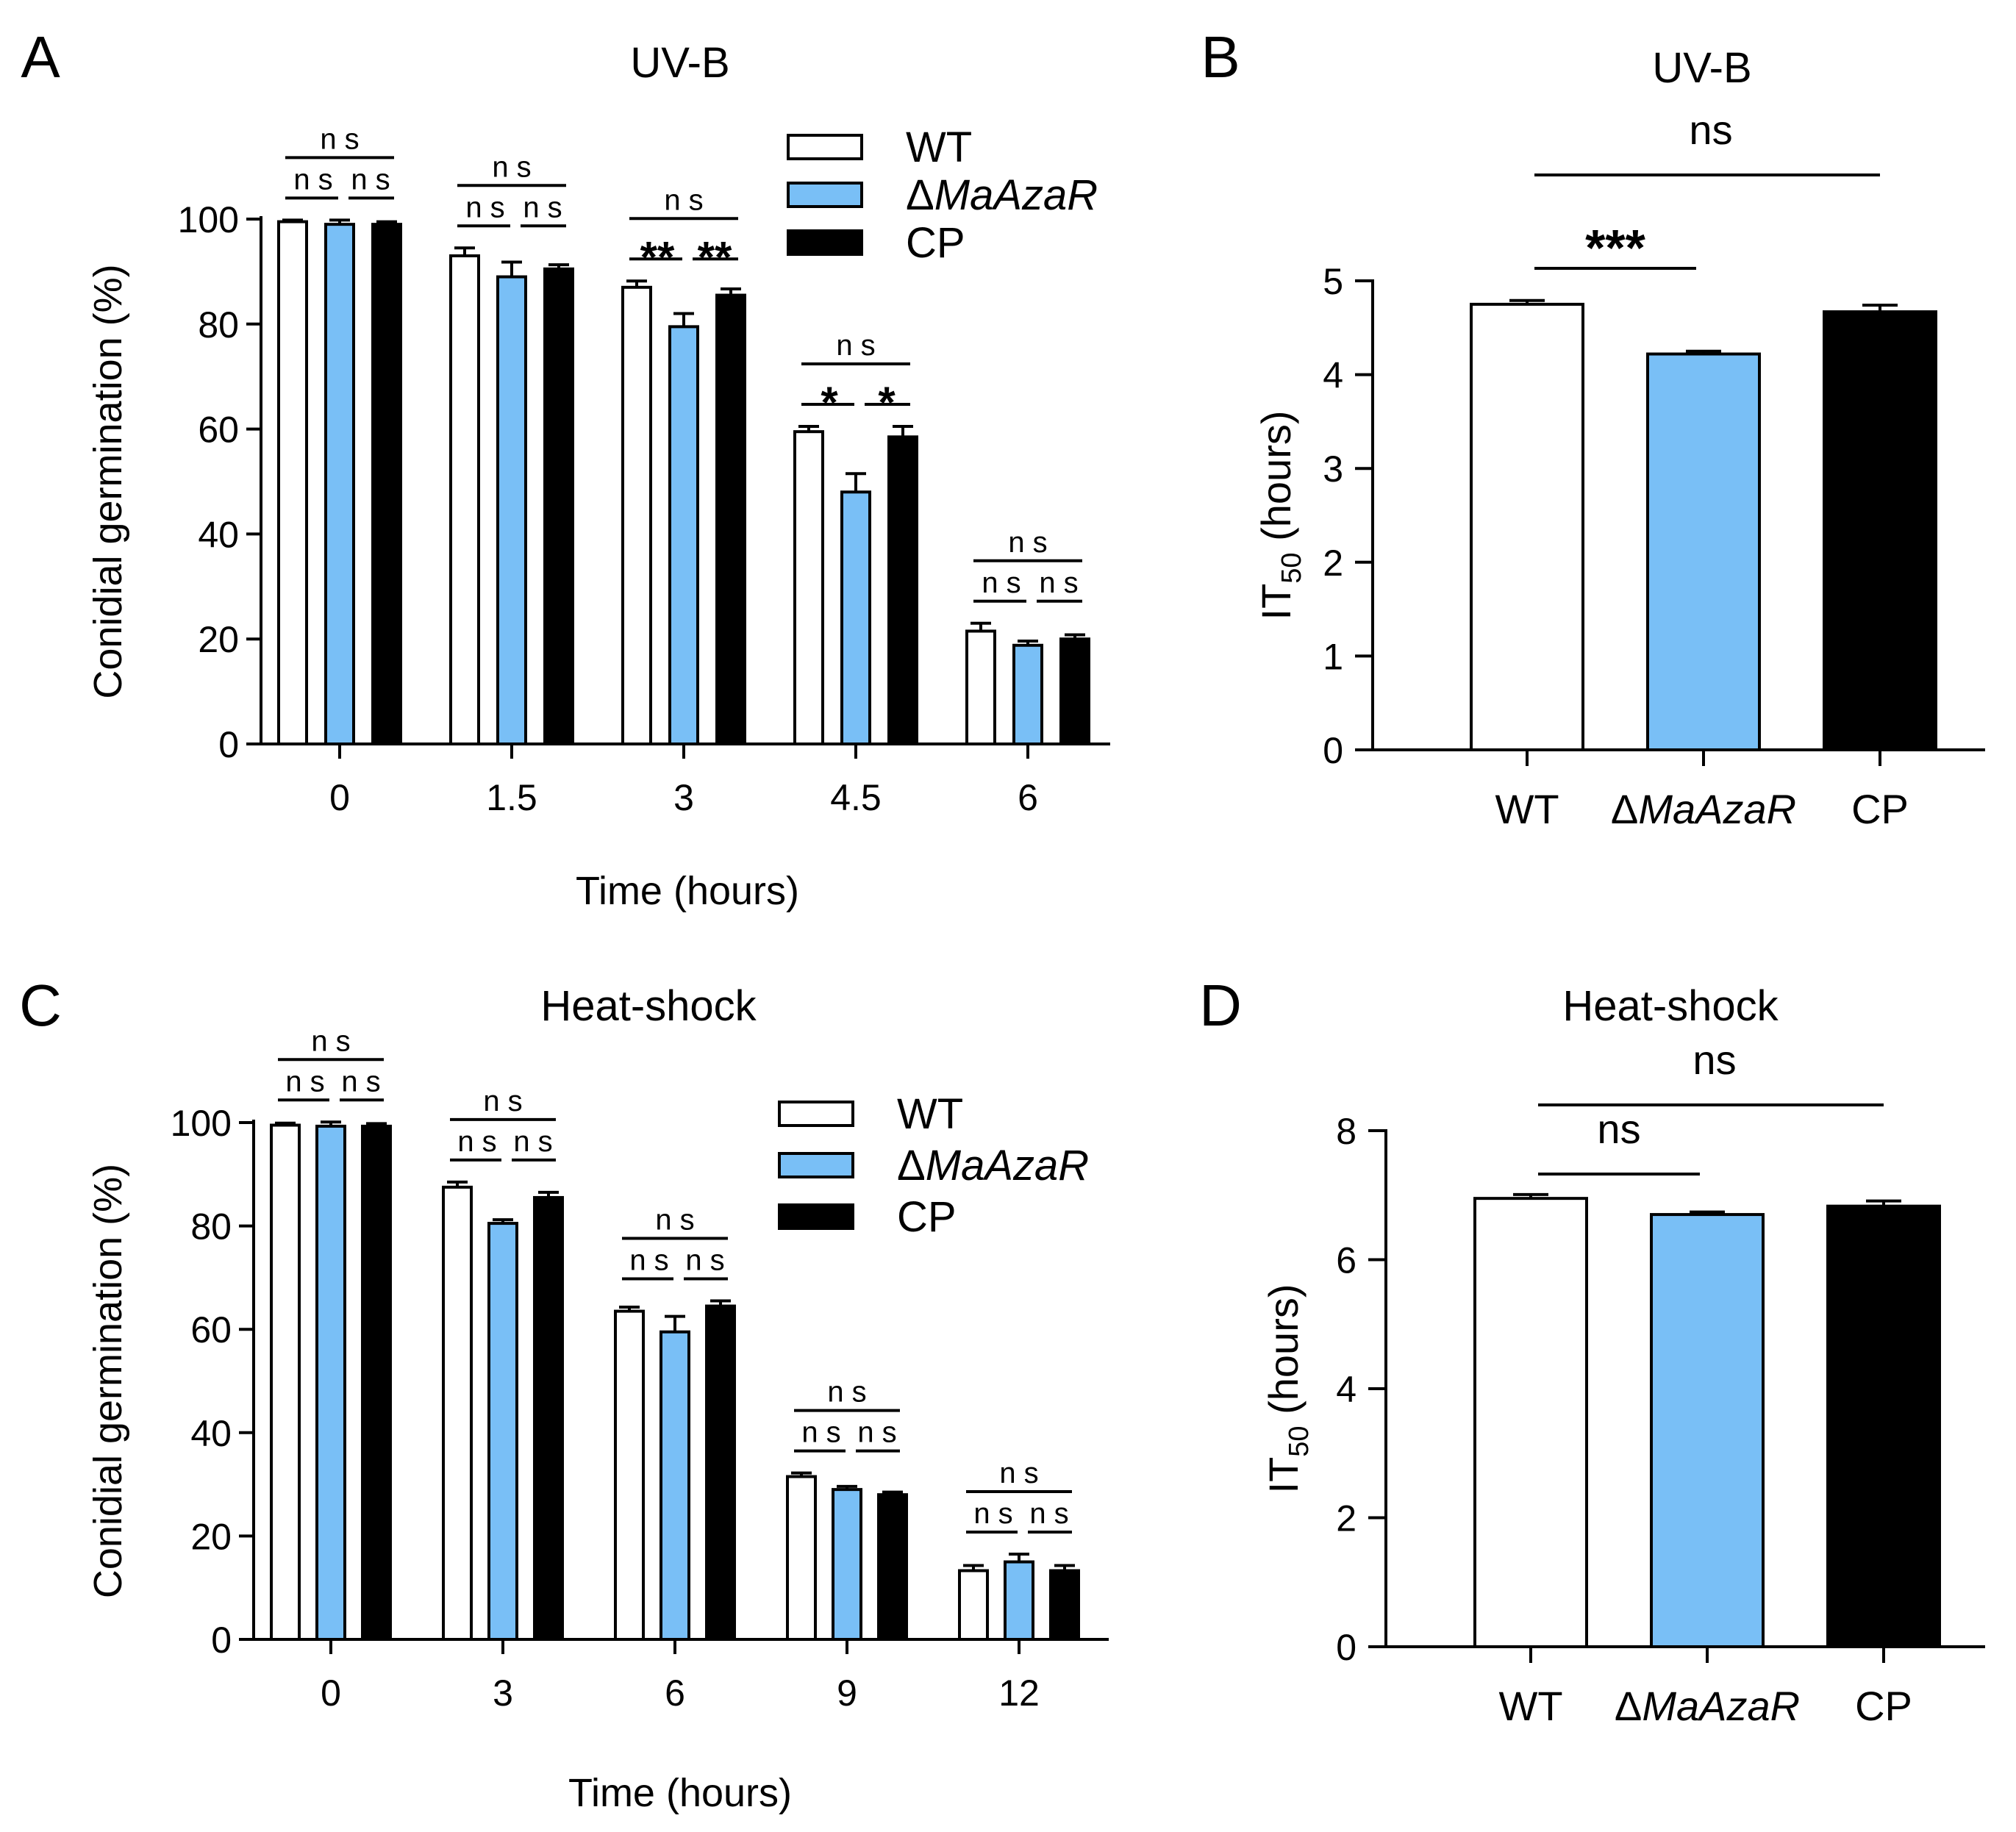  Describe the element at coordinates (1220, 1005) in the screenshot. I see `panel-letter: D` at that location.